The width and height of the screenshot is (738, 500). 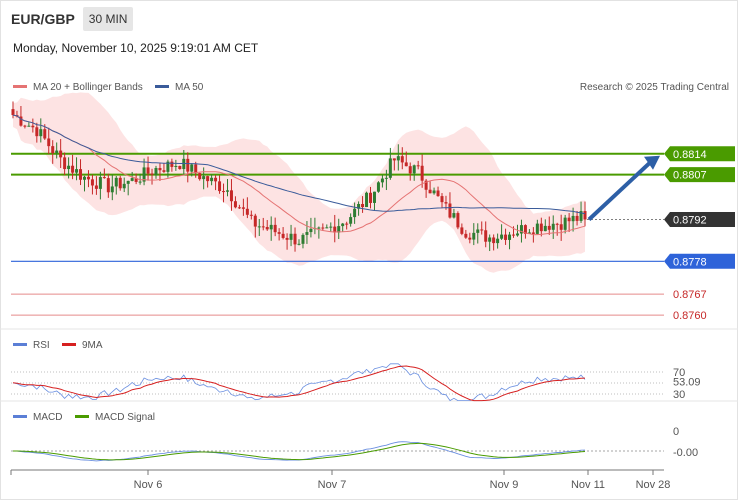 What do you see at coordinates (148, 485) in the screenshot?
I see `x-tick-label: Nov 6` at bounding box center [148, 485].